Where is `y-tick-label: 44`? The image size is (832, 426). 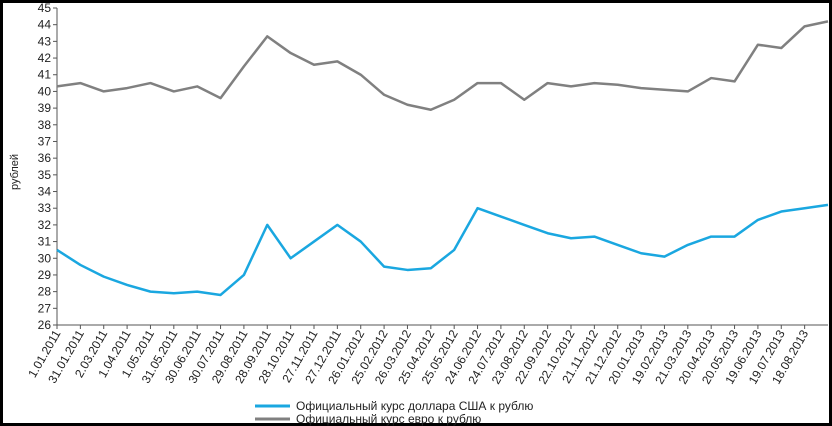
y-tick-label: 44 is located at coordinates (45, 25).